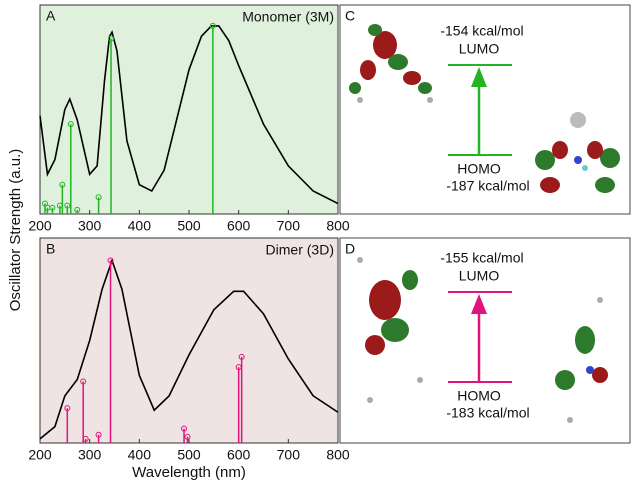 The width and height of the screenshot is (633, 486). I want to click on energy-label: -154 kcal/mol, so click(481, 31).